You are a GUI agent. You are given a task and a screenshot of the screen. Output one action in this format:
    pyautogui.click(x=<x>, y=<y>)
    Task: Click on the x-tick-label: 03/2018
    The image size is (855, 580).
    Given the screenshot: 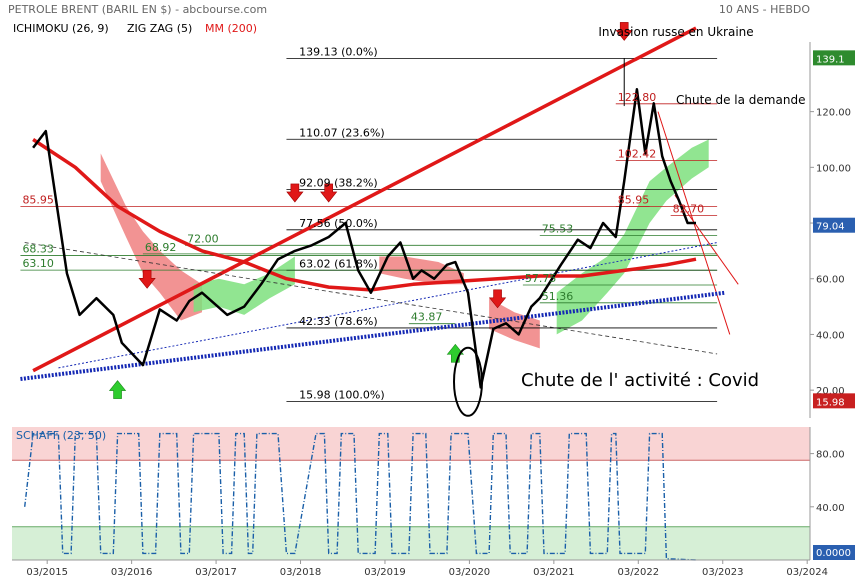 What is the action you would take?
    pyautogui.click(x=301, y=572)
    